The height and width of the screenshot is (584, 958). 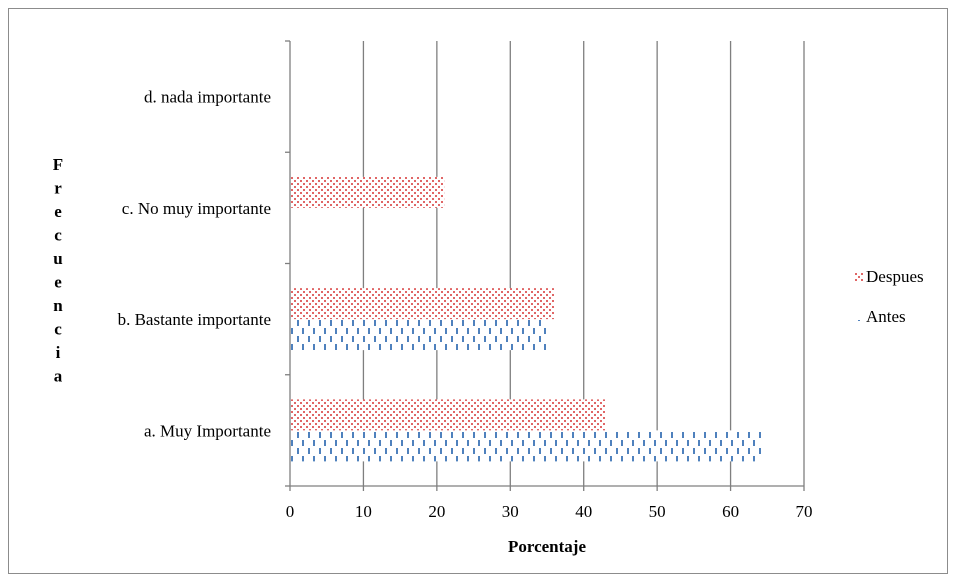 I want to click on x-tick-label: 70, so click(x=804, y=511).